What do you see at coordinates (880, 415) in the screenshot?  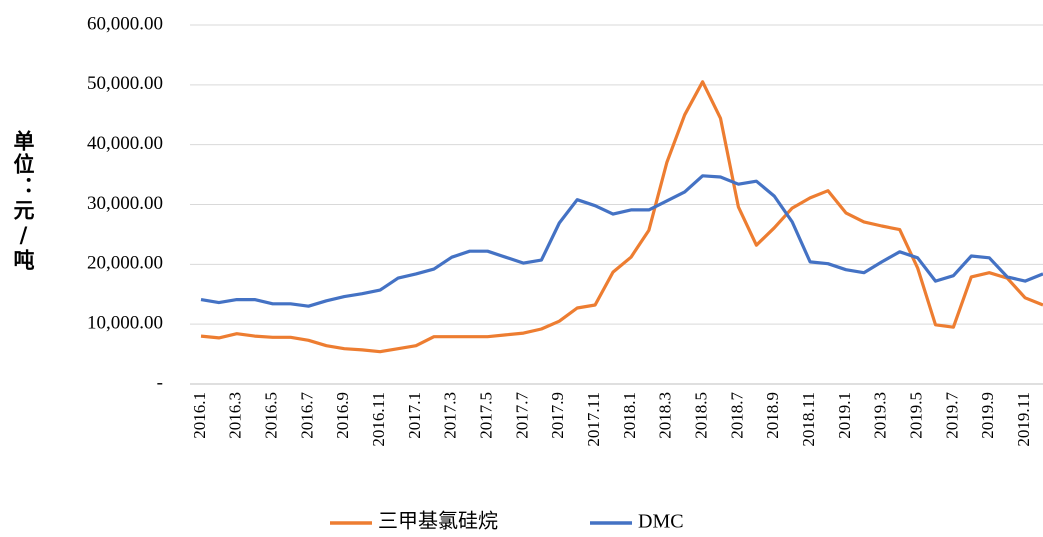 I see `x-tick-label: 2019.3` at bounding box center [880, 415].